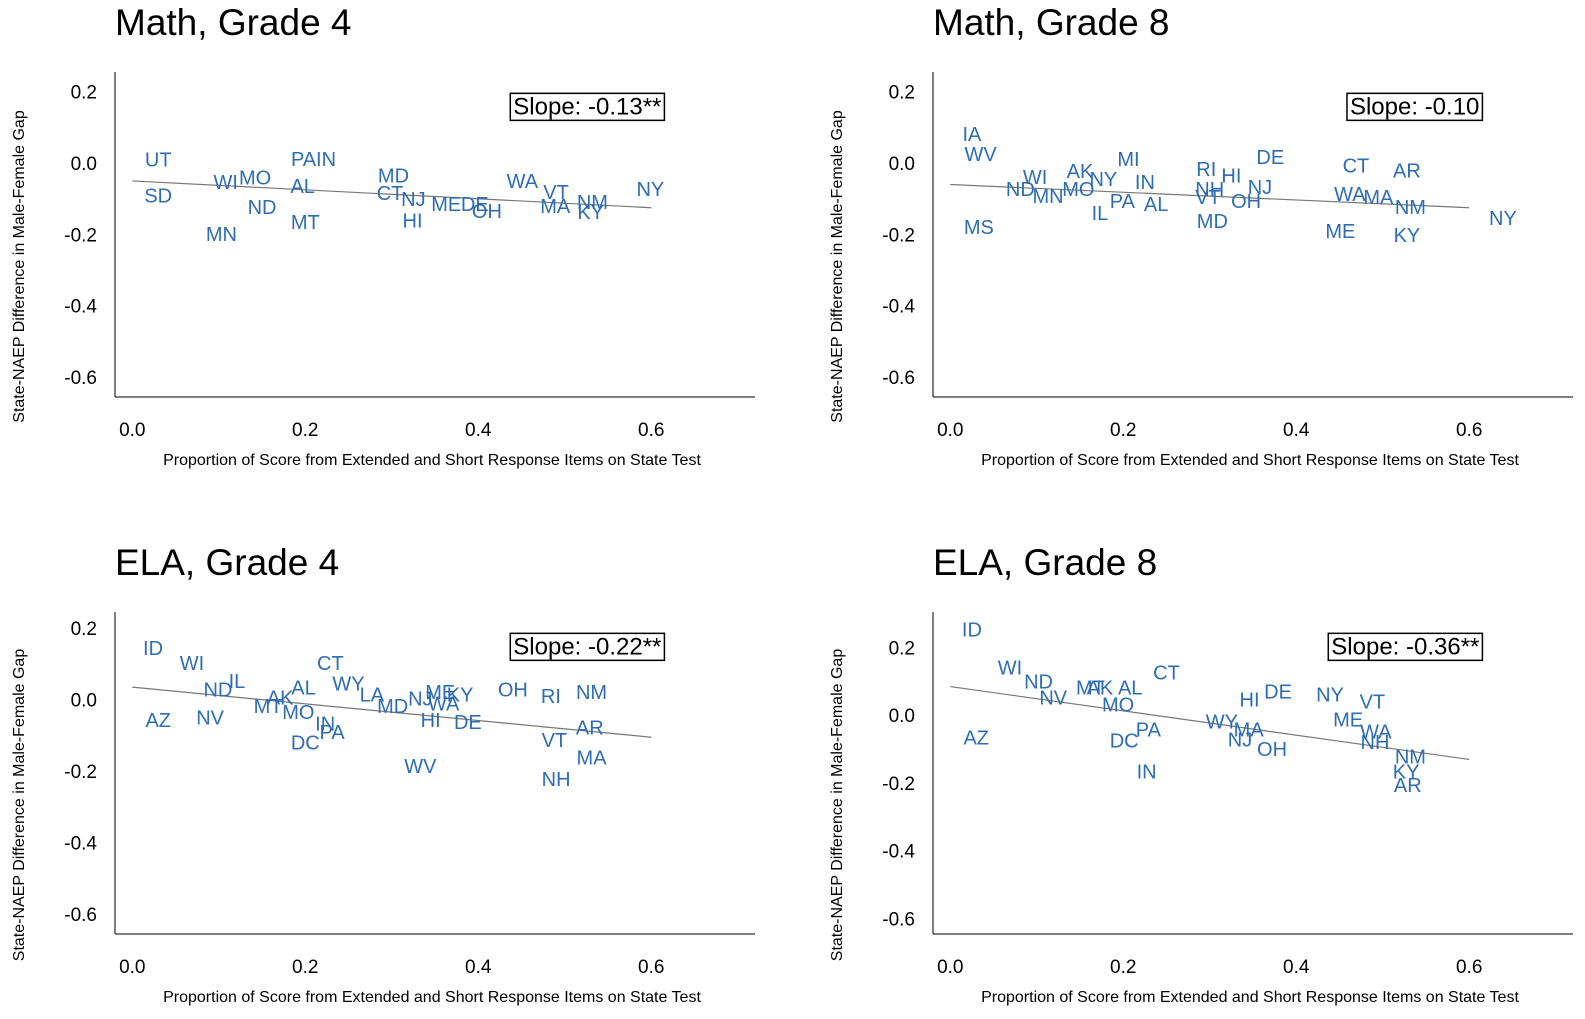  What do you see at coordinates (237, 682) in the screenshot?
I see `state-point: IL` at bounding box center [237, 682].